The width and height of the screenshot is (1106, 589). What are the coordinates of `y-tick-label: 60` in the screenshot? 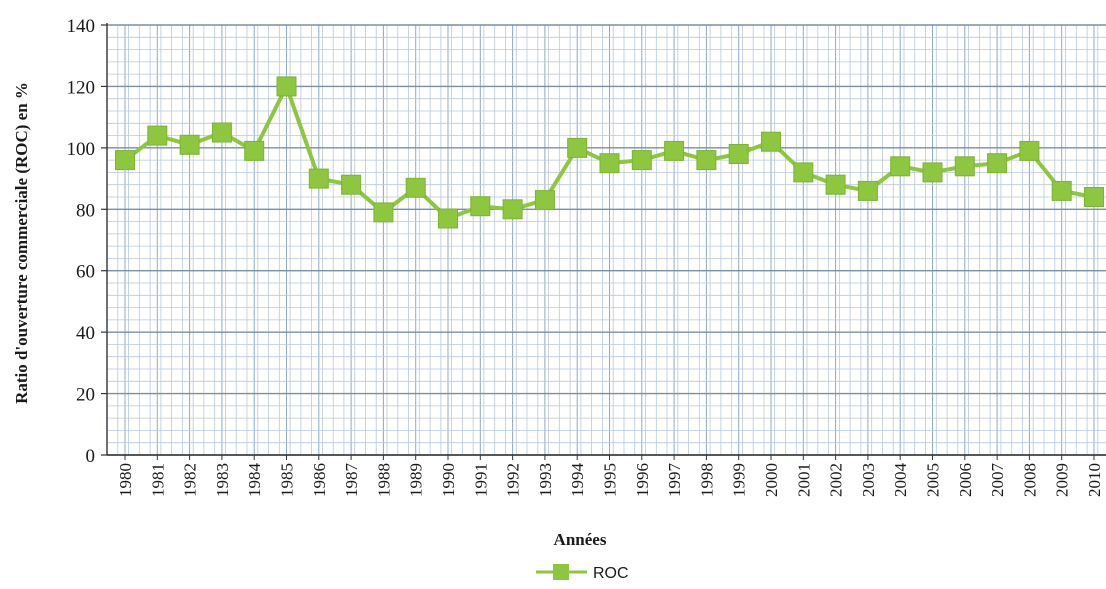 It's located at (85, 272).